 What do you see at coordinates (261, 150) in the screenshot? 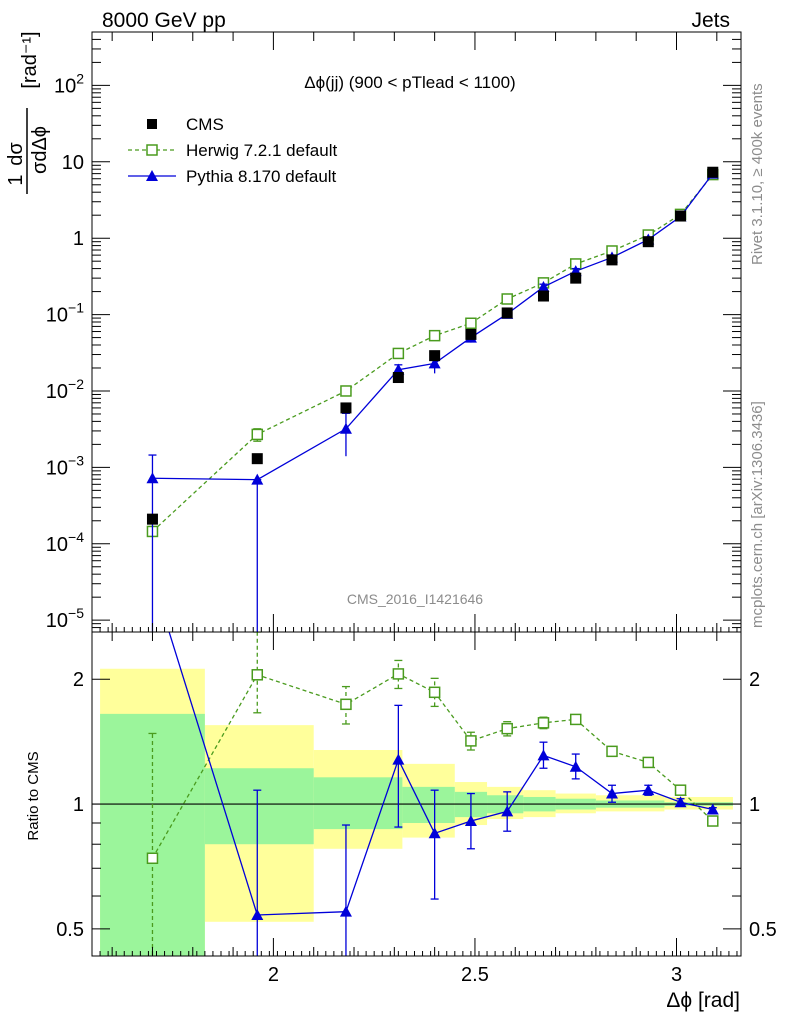
I see `legend-label-herwig: Herwig 7.2.1 default` at bounding box center [261, 150].